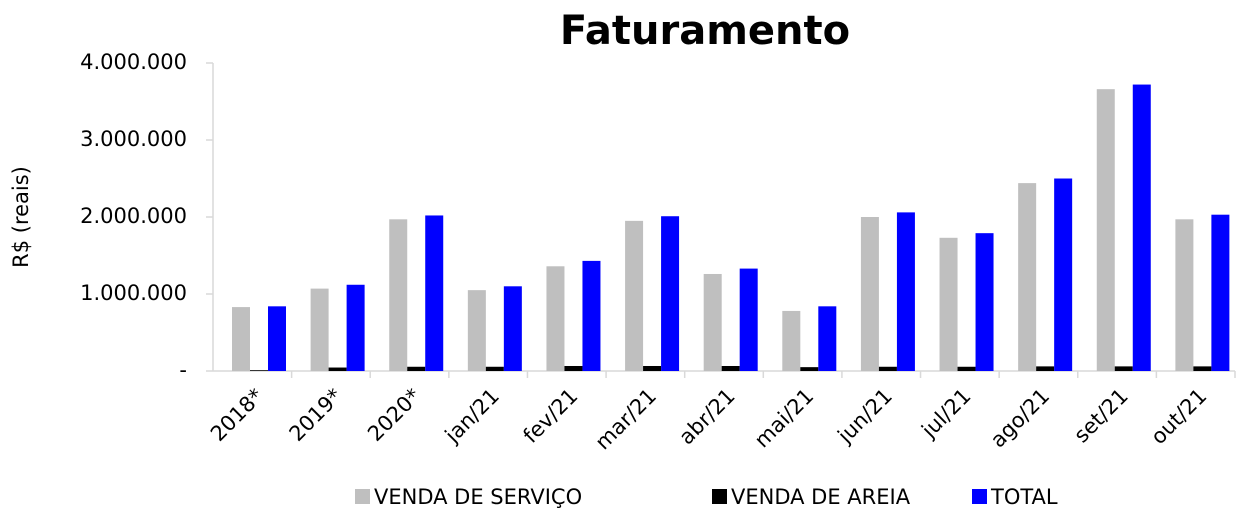  Describe the element at coordinates (707, 417) in the screenshot. I see `x-tick-label: abr/21` at that location.